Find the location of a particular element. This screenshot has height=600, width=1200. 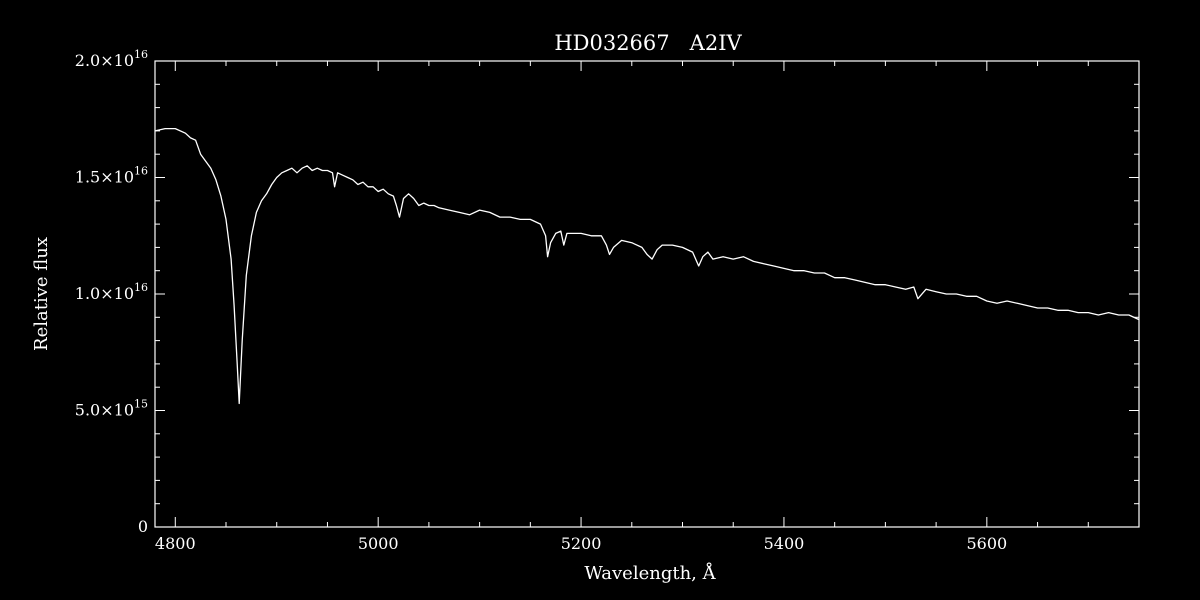

x-tick-label: 5200 is located at coordinates (581, 543).